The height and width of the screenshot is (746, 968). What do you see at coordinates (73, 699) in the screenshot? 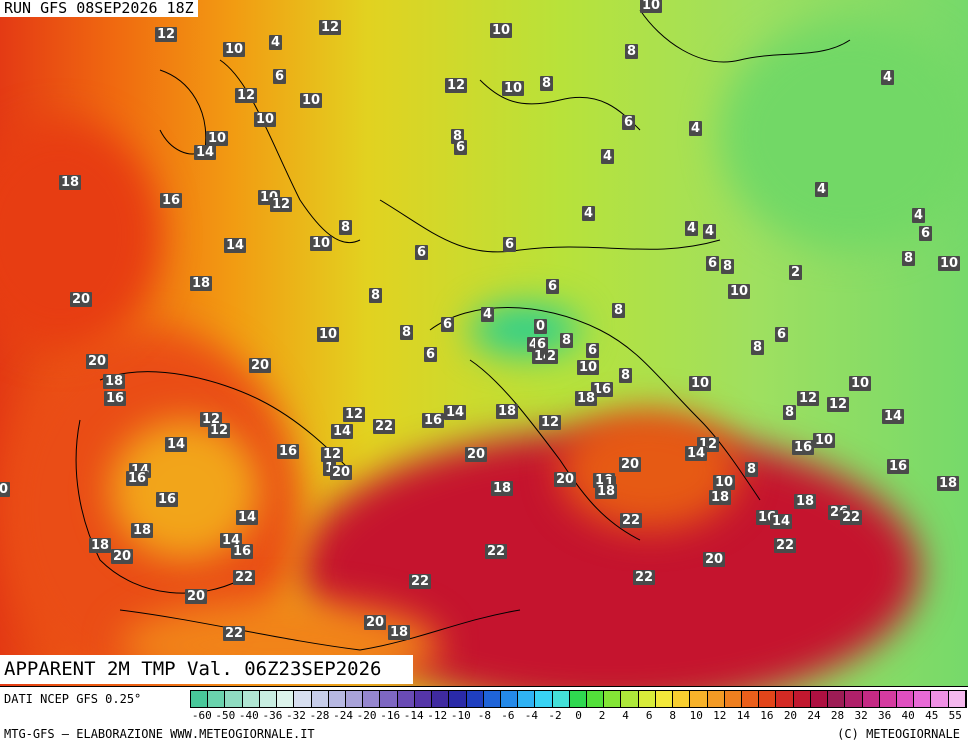
I see `data-source: DATI NCEP GFS 0.25°` at bounding box center [73, 699].